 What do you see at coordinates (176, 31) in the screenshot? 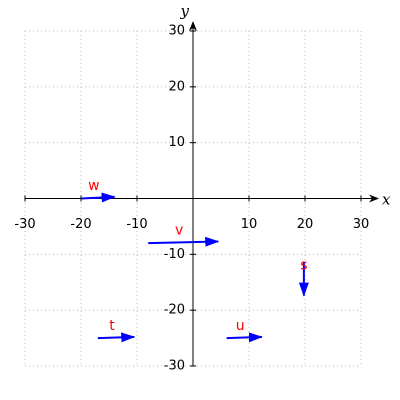
I see `y-tick-label: 30` at bounding box center [176, 31].